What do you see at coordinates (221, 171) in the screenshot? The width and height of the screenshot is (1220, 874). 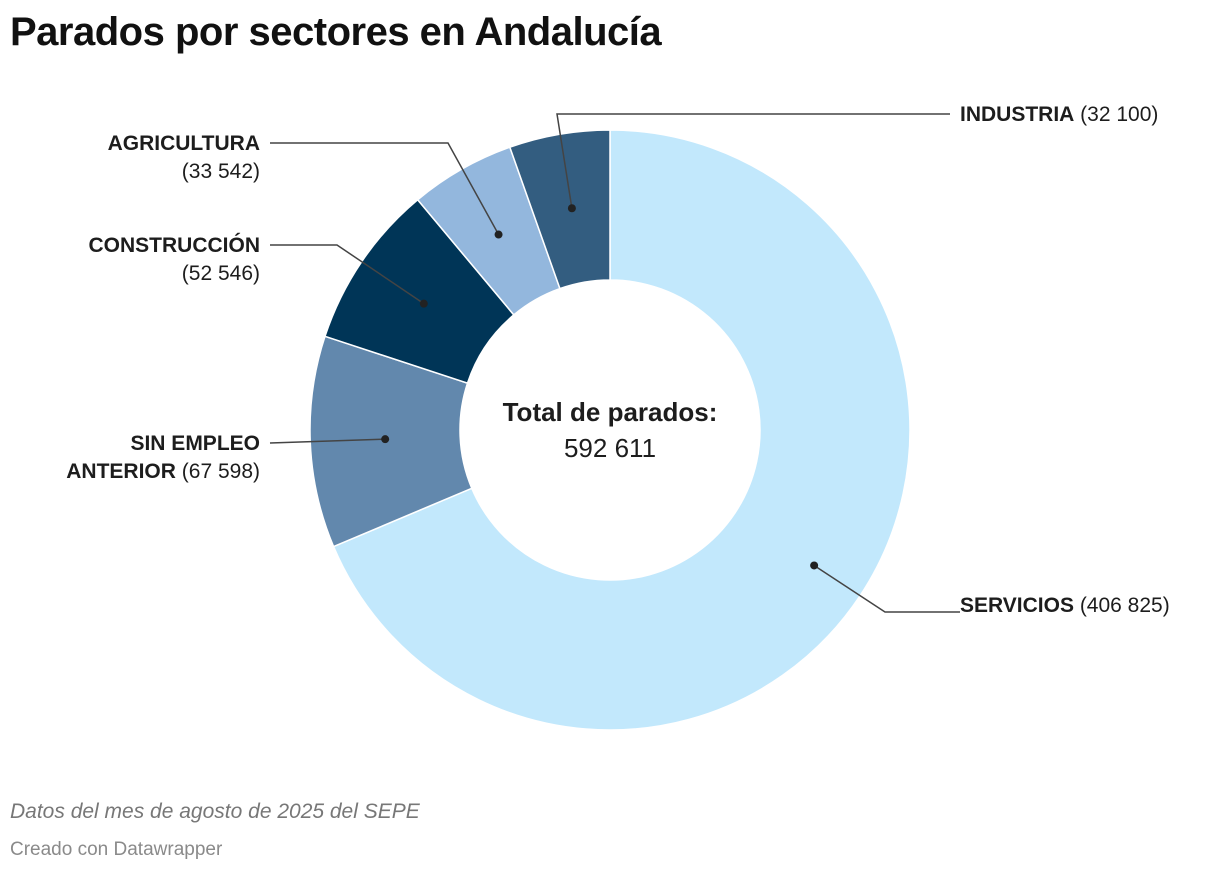 I see `label-agricultura: (33 542)` at bounding box center [221, 171].